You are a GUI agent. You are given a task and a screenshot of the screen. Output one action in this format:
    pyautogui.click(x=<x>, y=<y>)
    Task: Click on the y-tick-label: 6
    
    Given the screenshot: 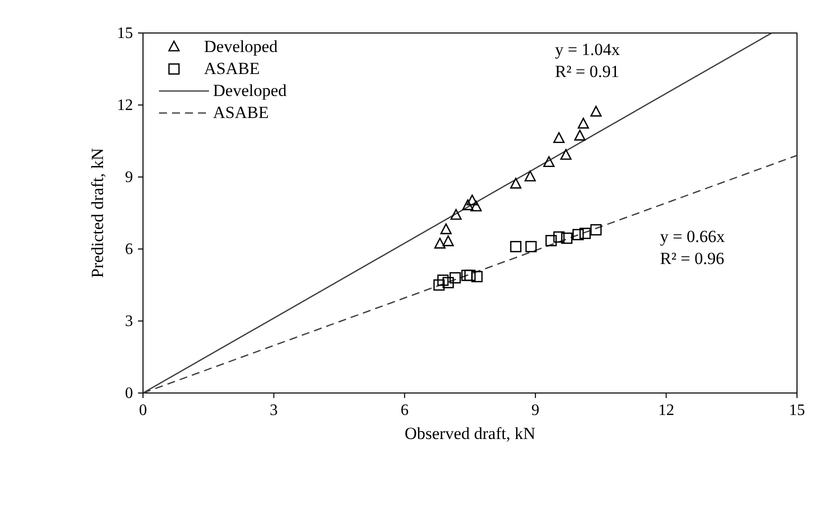 What is the action you would take?
    pyautogui.click(x=129, y=249)
    